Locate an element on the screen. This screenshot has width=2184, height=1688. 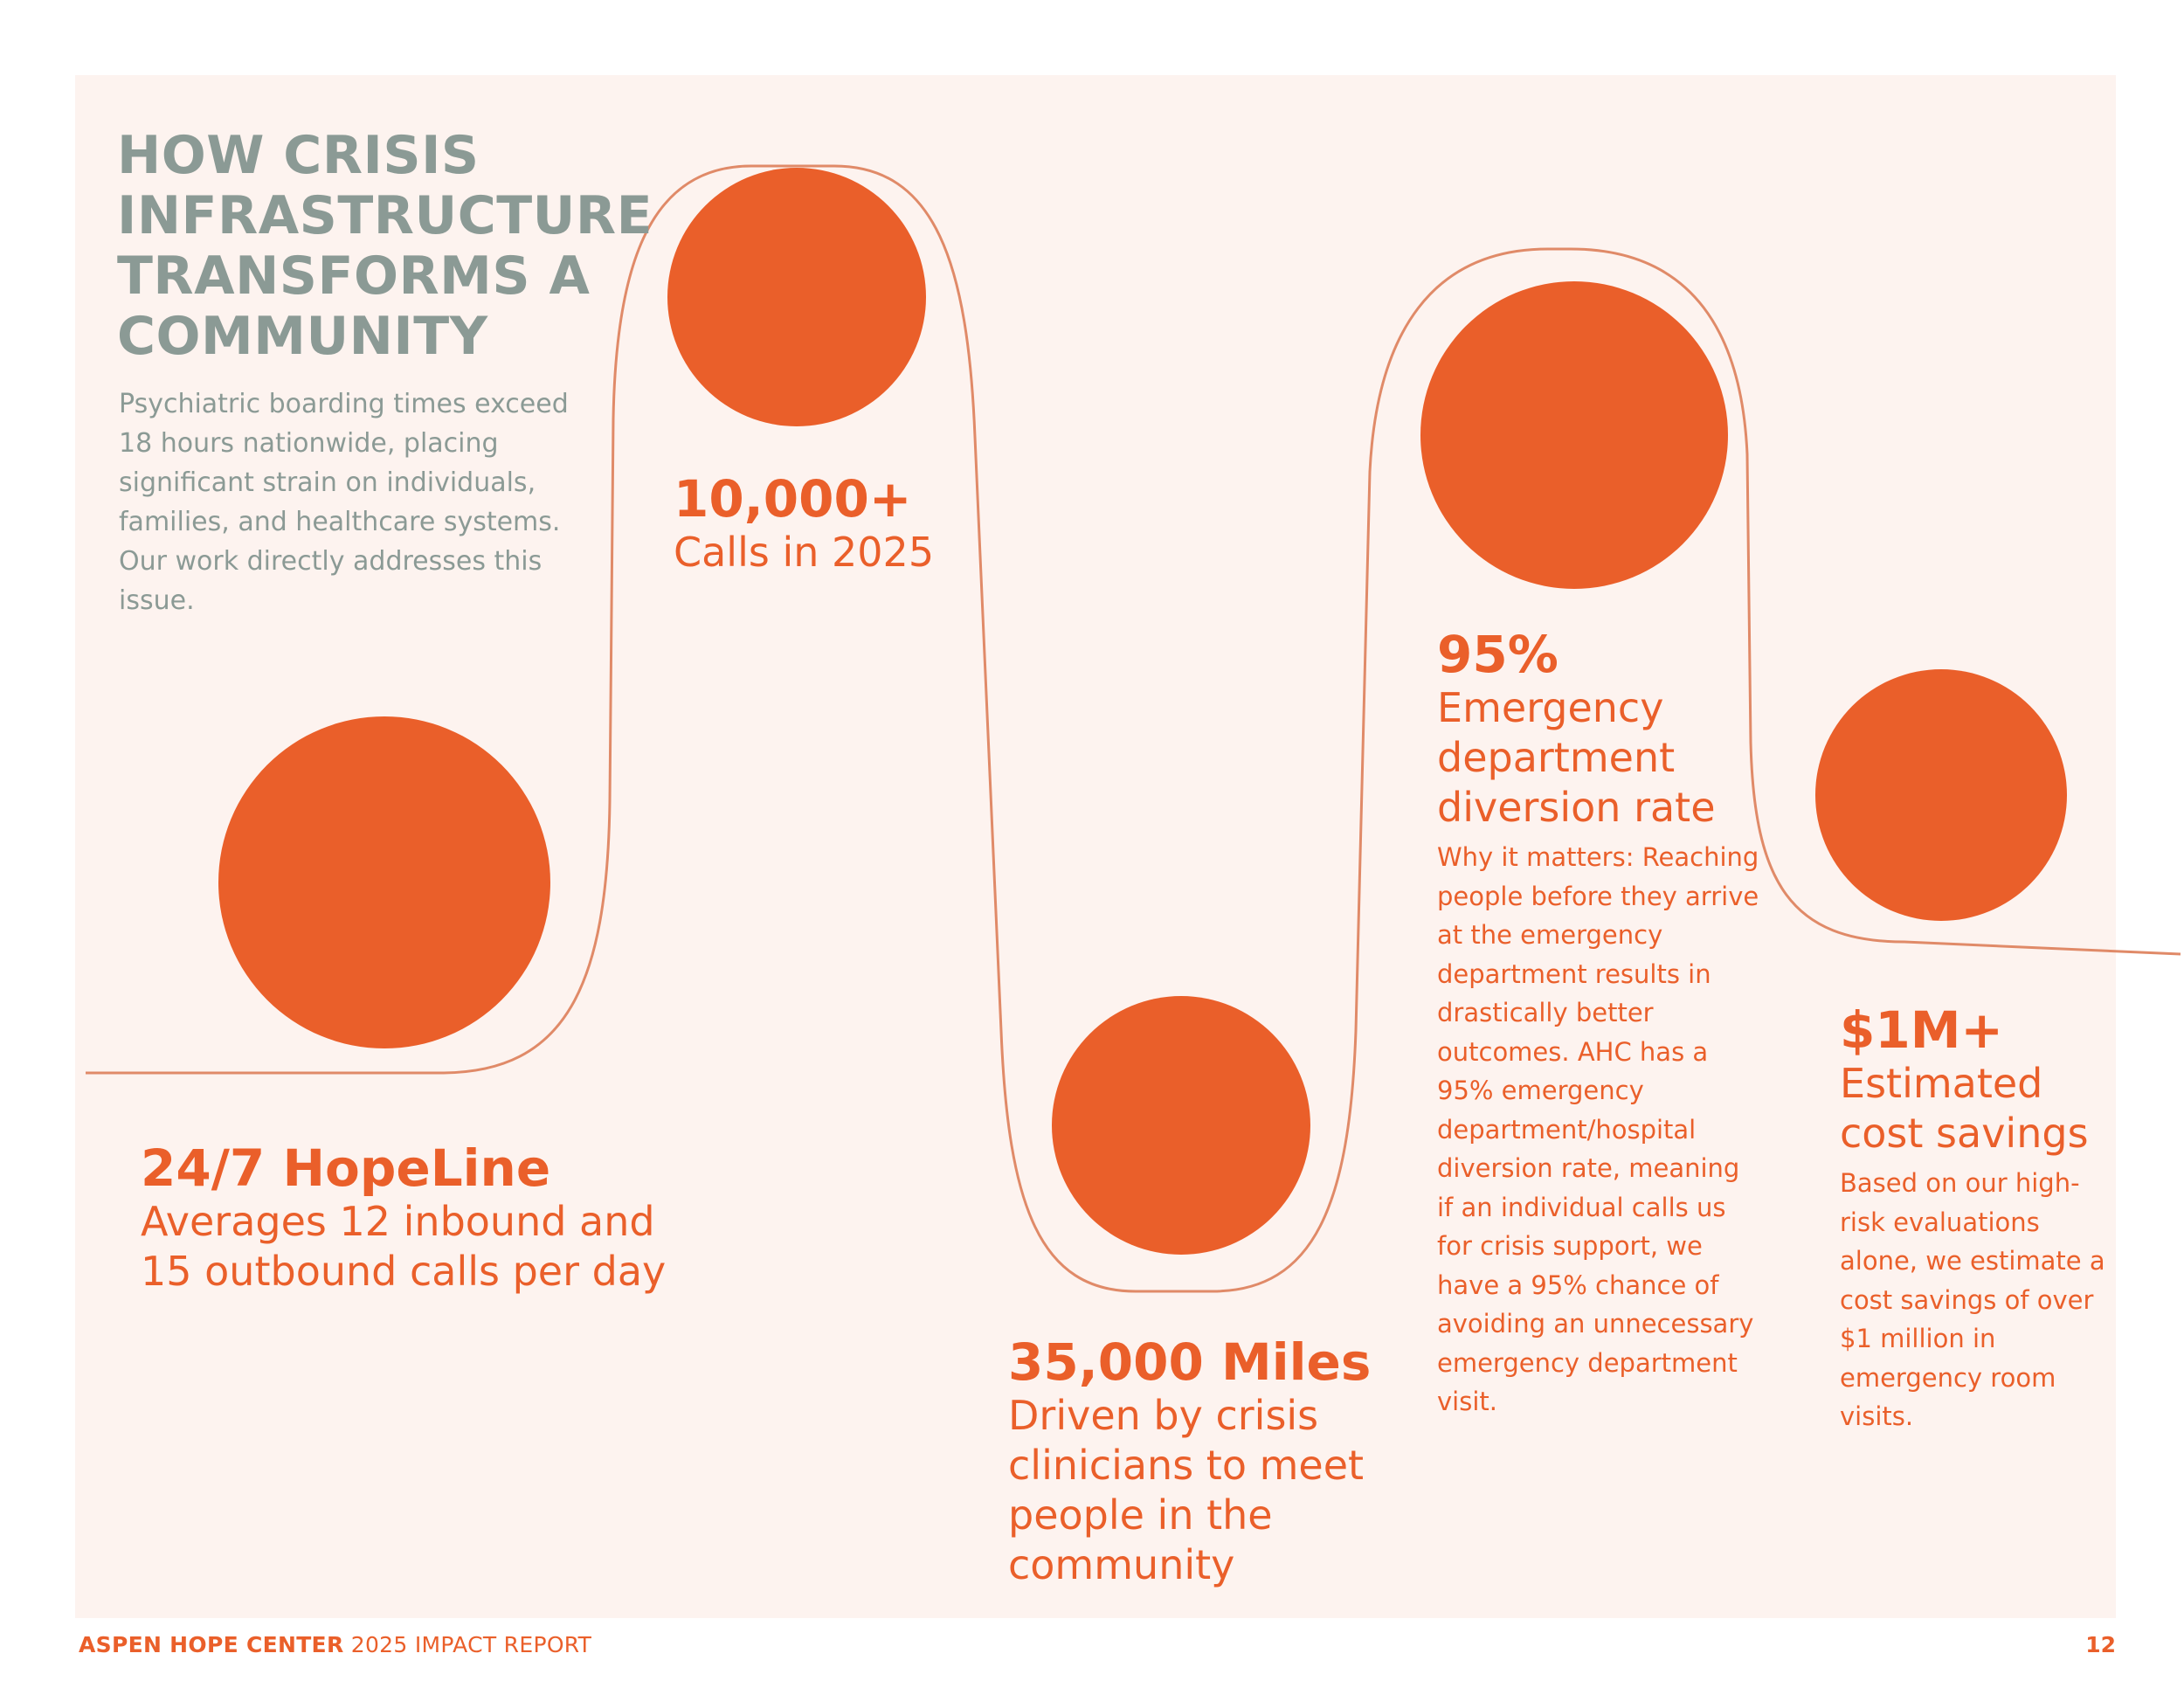
stat-calls: 10,000+ Calls in 2025 is located at coordinates (822, 524).